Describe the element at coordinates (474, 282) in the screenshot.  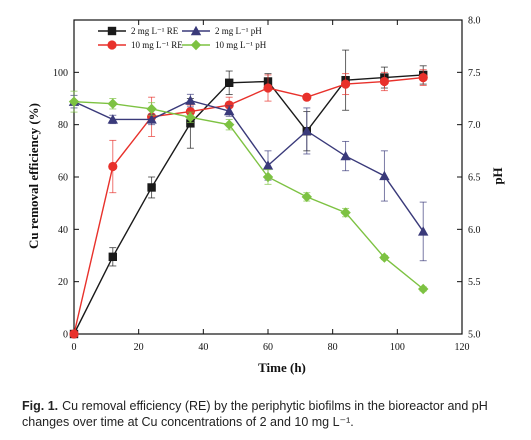
I see `y-right-tick-label: 5.5` at that location.